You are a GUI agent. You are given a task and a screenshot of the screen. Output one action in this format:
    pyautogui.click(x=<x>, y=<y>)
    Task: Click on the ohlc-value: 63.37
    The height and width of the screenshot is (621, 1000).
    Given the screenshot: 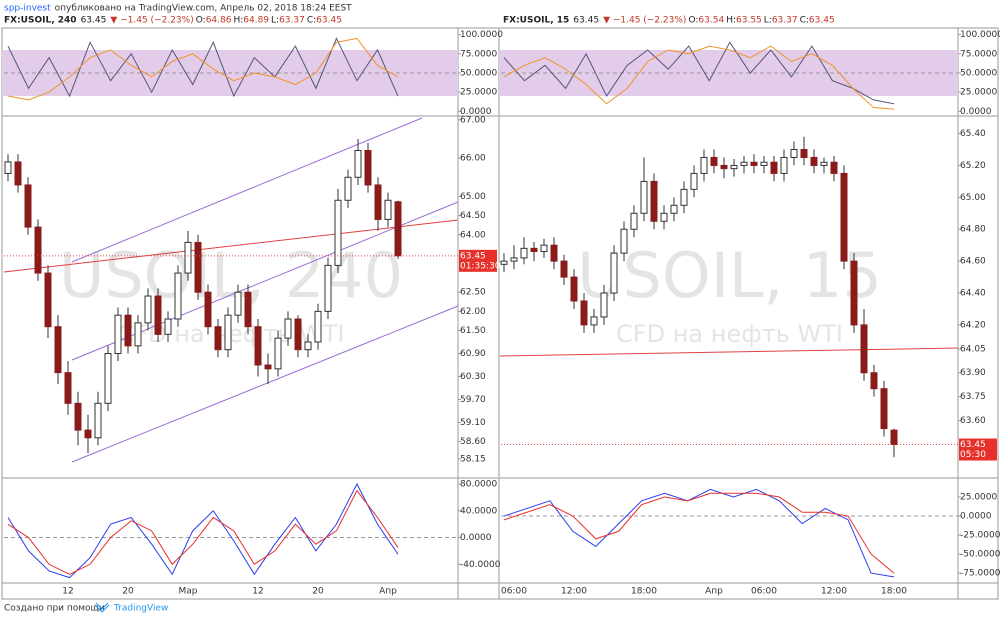 What is the action you would take?
    pyautogui.click(x=292, y=21)
    